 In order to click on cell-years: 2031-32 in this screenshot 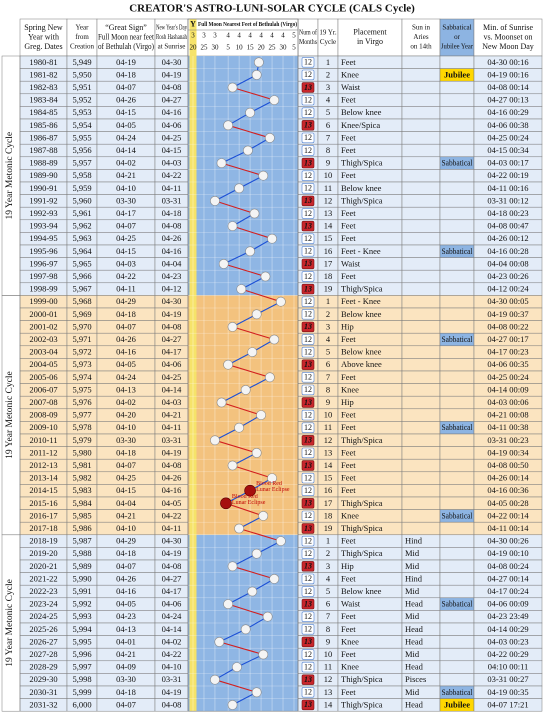, I will do `click(43, 704)`.